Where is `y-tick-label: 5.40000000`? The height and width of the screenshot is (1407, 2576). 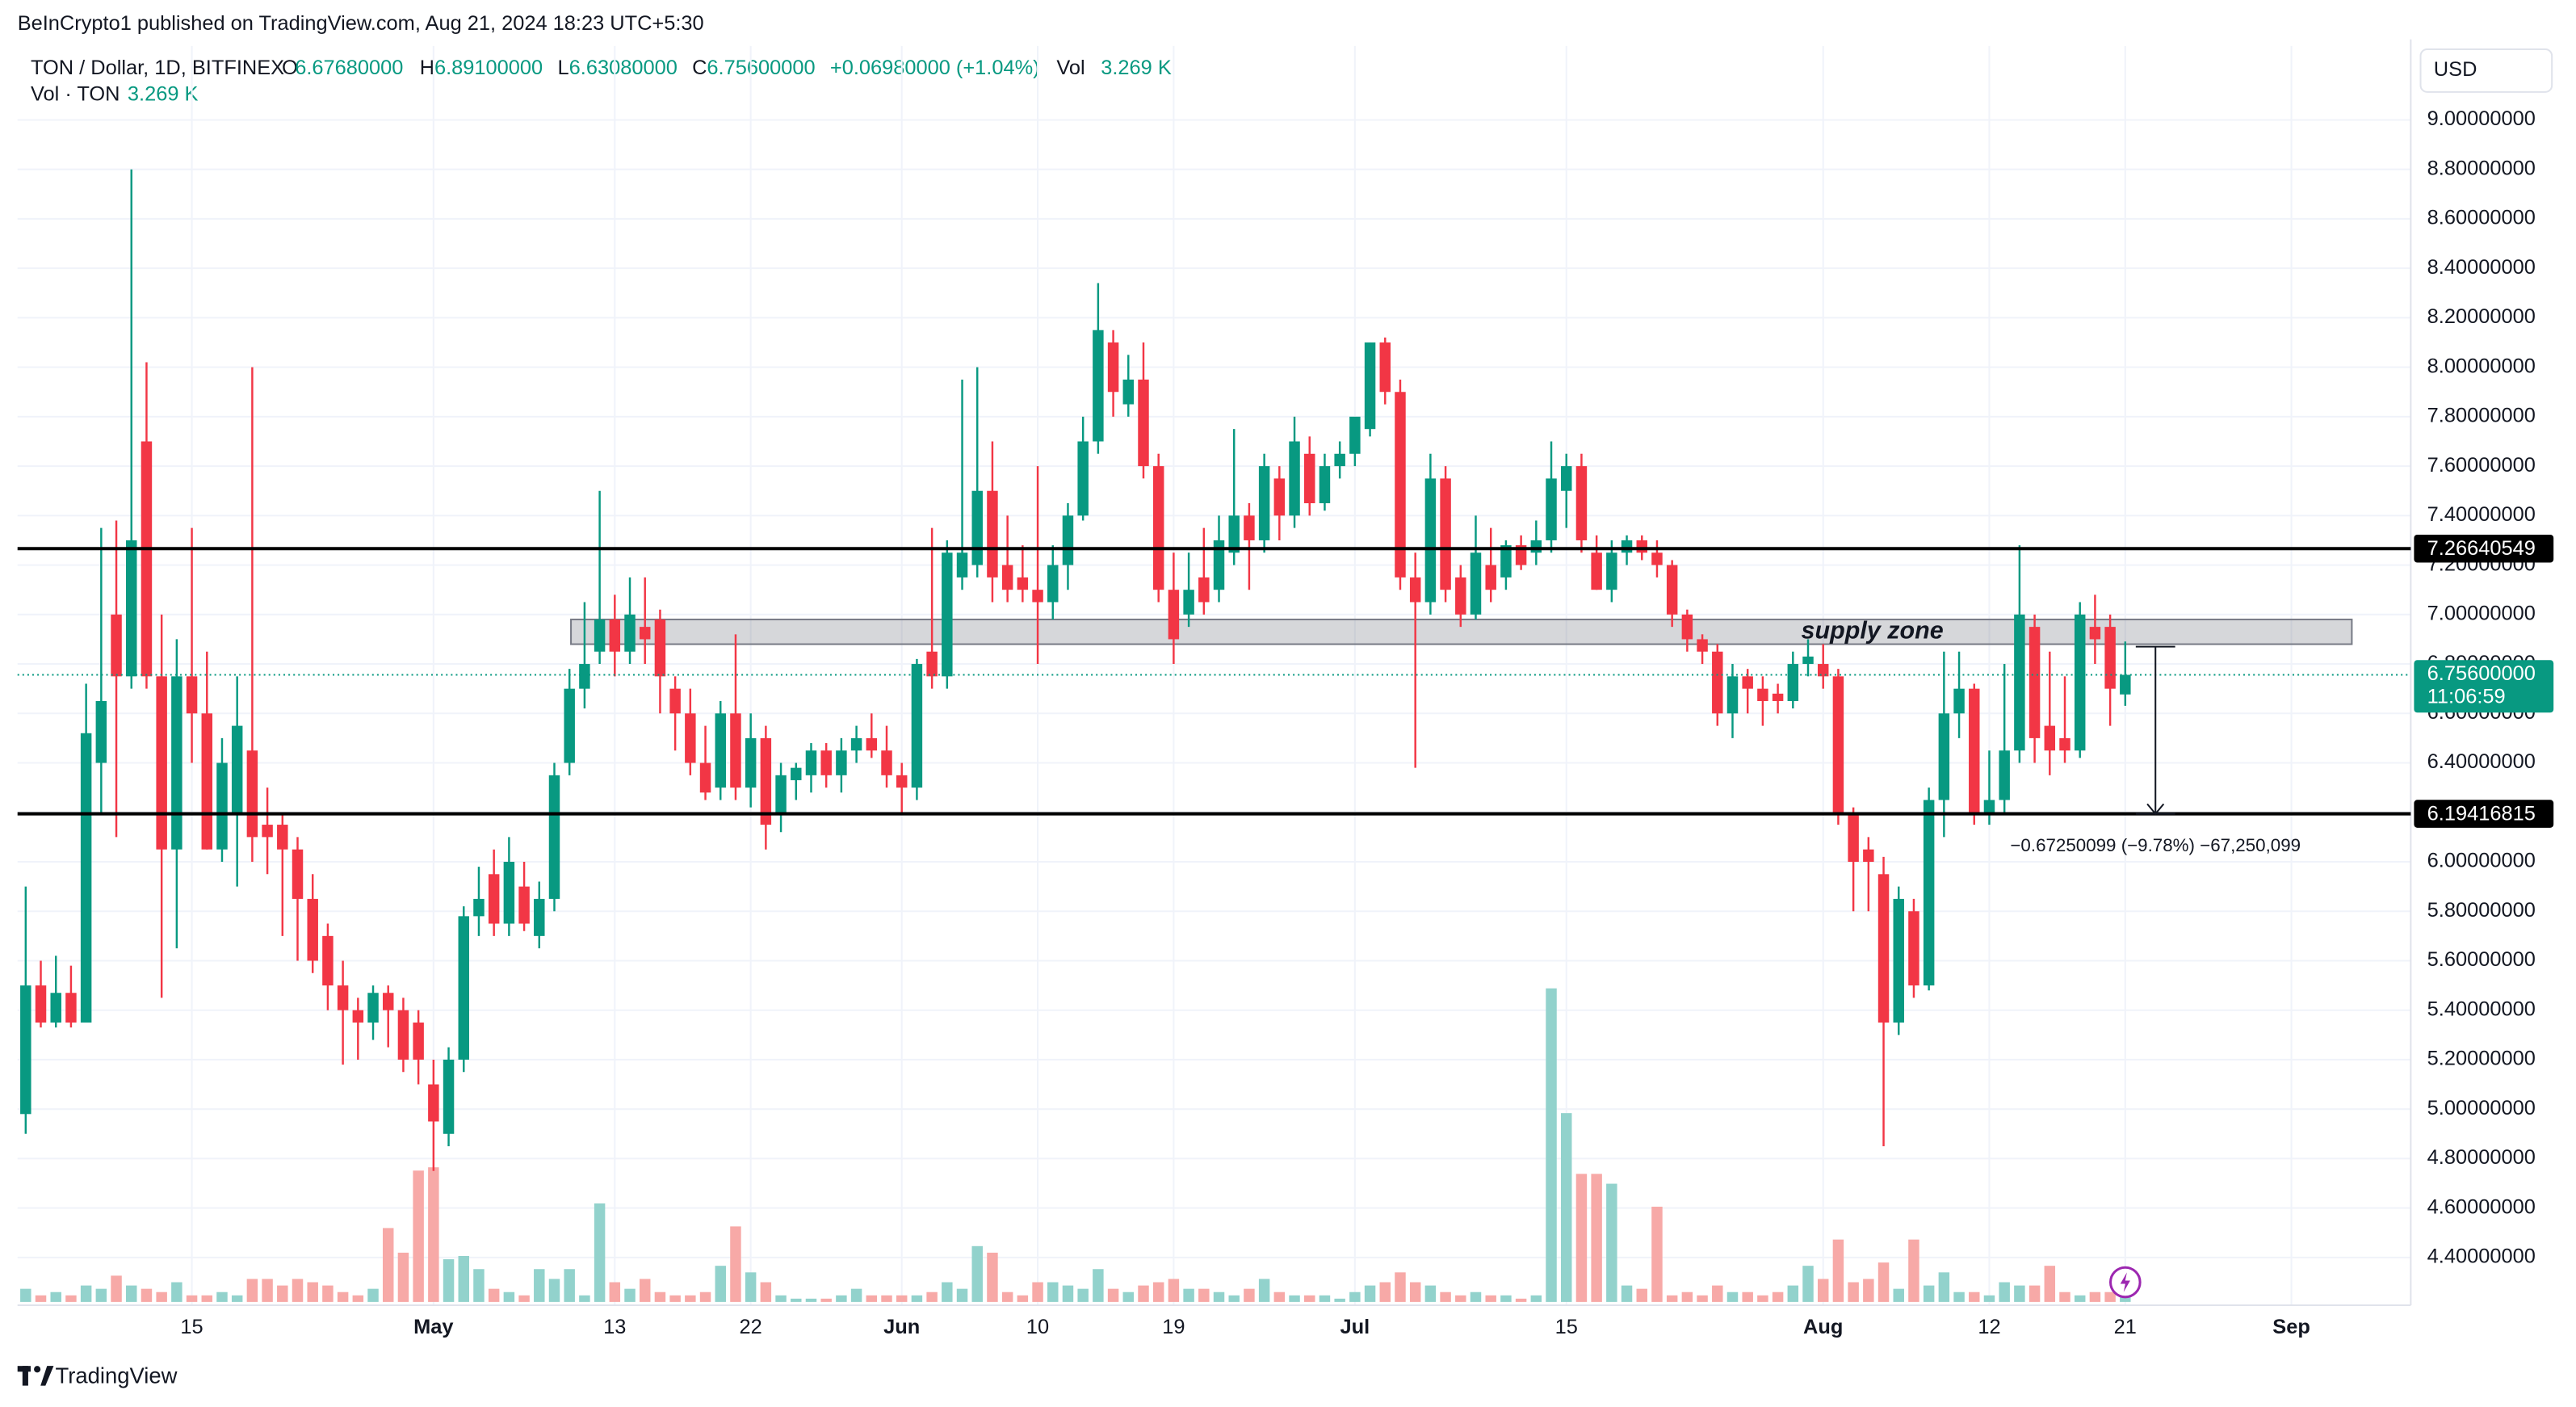 y-tick-label: 5.40000000 is located at coordinates (2481, 1009).